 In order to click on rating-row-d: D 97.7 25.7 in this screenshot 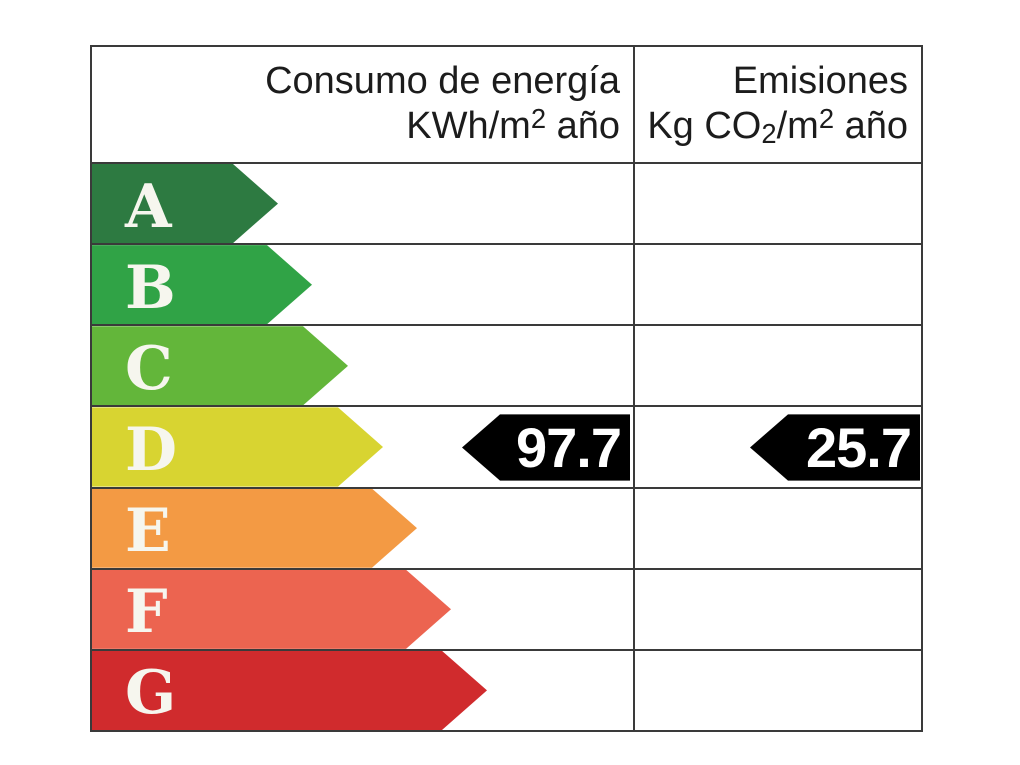, I will do `click(506, 445)`.